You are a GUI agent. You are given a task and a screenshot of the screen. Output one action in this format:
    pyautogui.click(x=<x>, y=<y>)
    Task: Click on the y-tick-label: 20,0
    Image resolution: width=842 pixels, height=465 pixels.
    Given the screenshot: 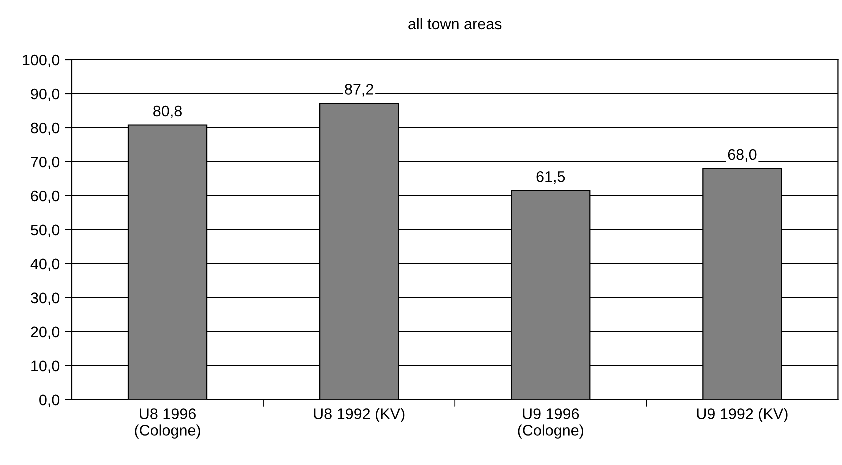 What is the action you would take?
    pyautogui.click(x=45, y=333)
    